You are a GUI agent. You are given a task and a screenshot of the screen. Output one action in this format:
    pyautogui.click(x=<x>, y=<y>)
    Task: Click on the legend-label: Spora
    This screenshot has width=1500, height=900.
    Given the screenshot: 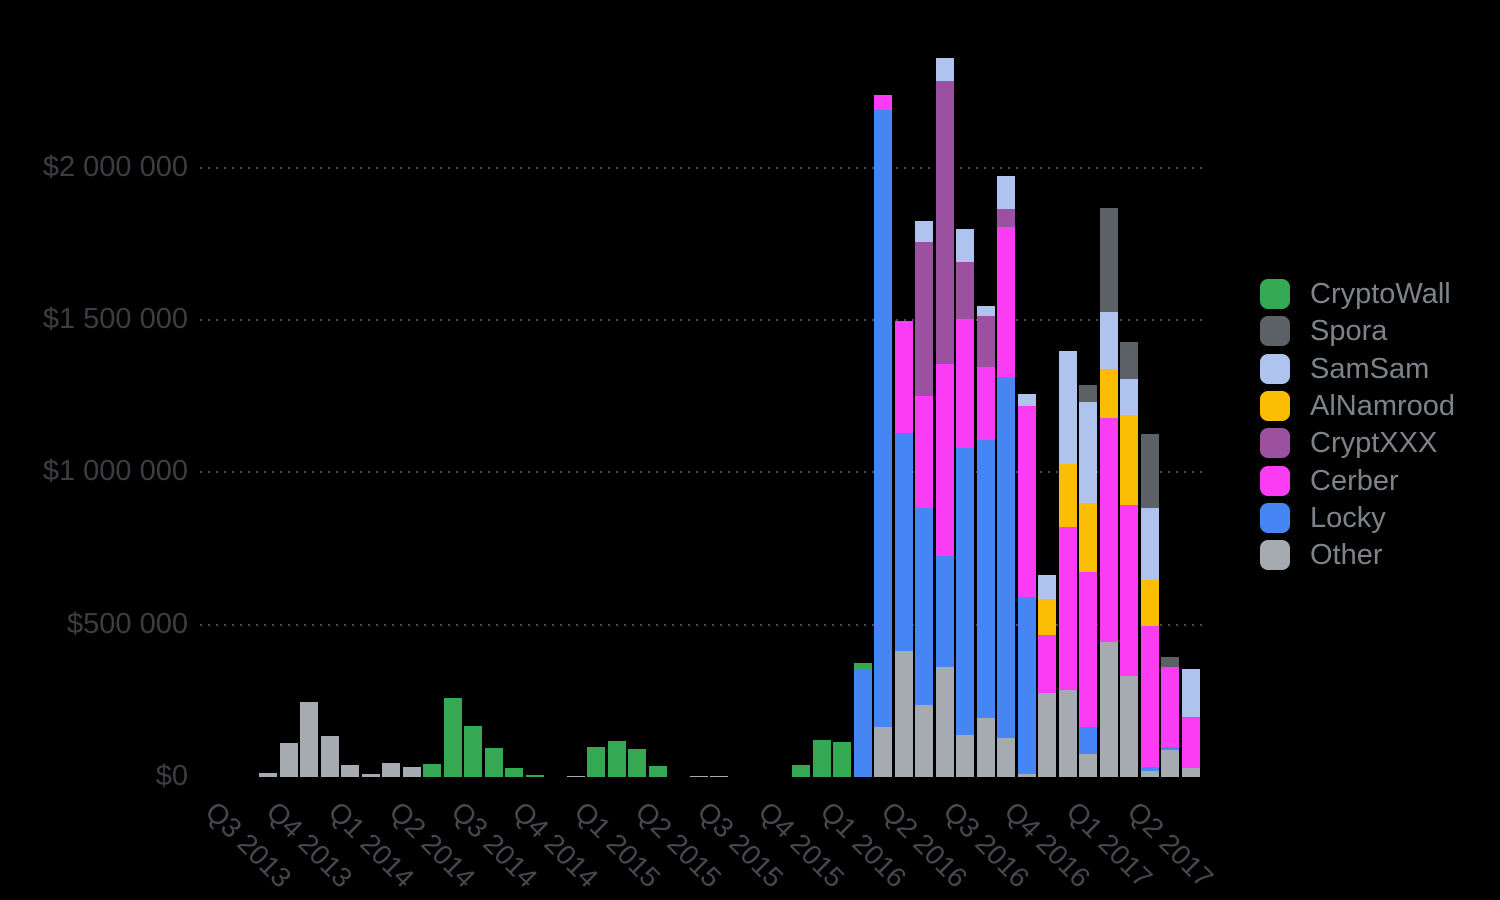 What is the action you would take?
    pyautogui.click(x=1349, y=331)
    